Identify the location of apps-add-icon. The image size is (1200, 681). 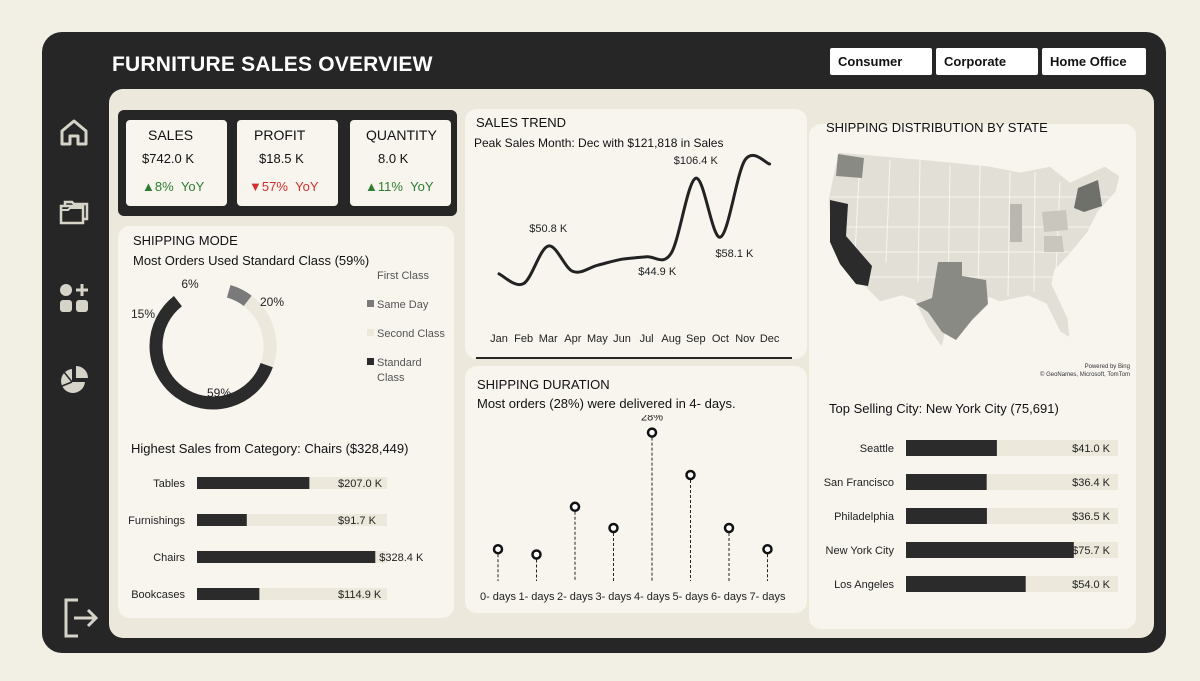
(74, 298).